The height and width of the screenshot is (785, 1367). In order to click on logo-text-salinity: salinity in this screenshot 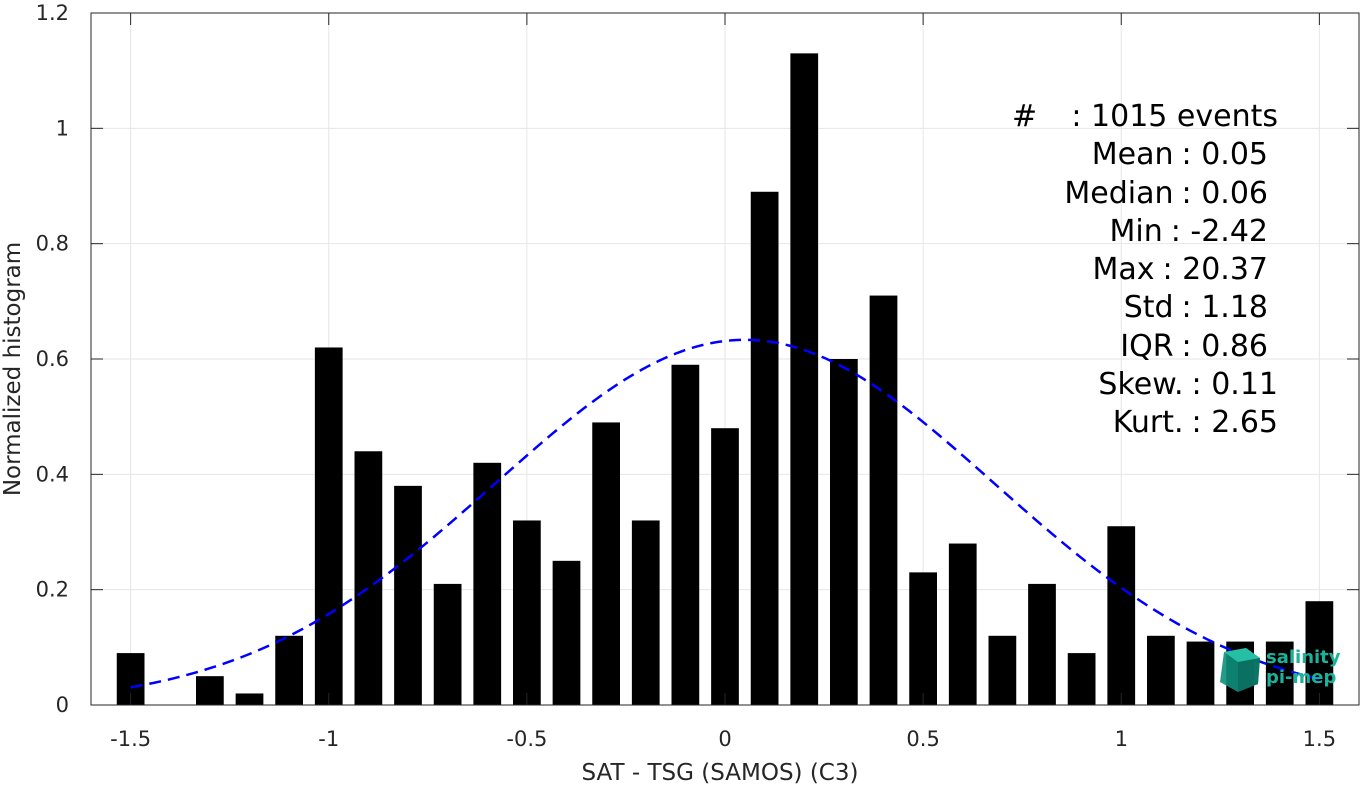, I will do `click(1303, 657)`.